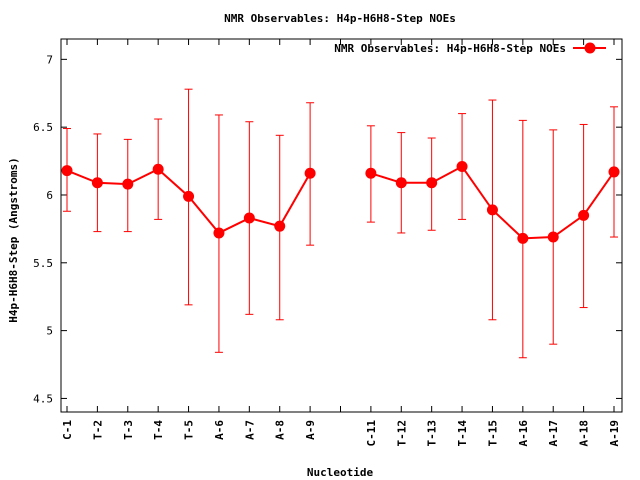 The width and height of the screenshot is (640, 480). Describe the element at coordinates (340, 472) in the screenshot. I see `x-axis-label: Nucleotide` at that location.